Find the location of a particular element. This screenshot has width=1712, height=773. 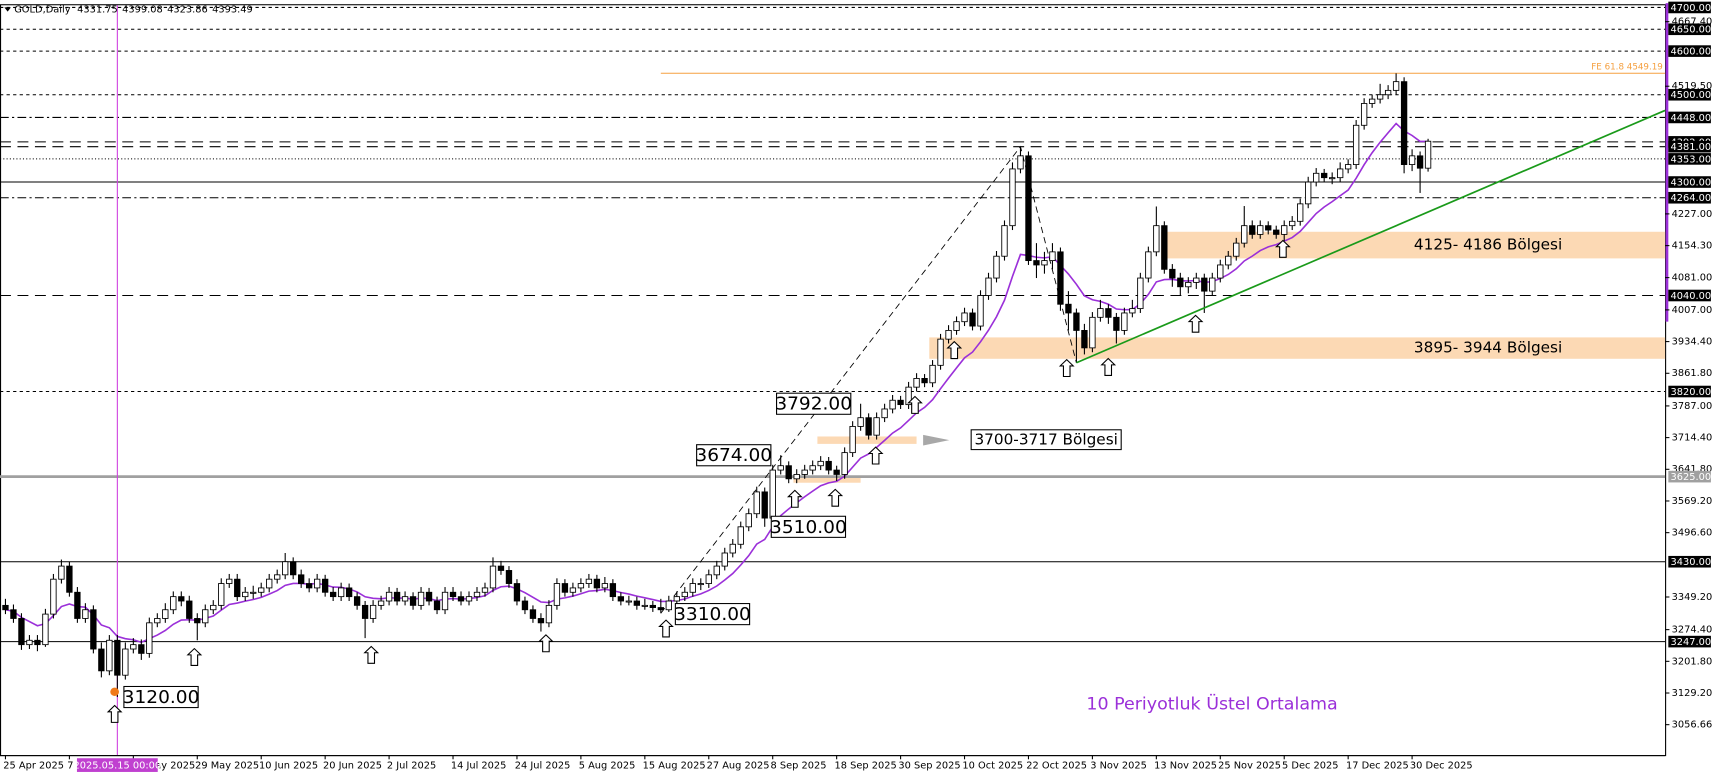

level-label: 4650.00 is located at coordinates (1691, 30).